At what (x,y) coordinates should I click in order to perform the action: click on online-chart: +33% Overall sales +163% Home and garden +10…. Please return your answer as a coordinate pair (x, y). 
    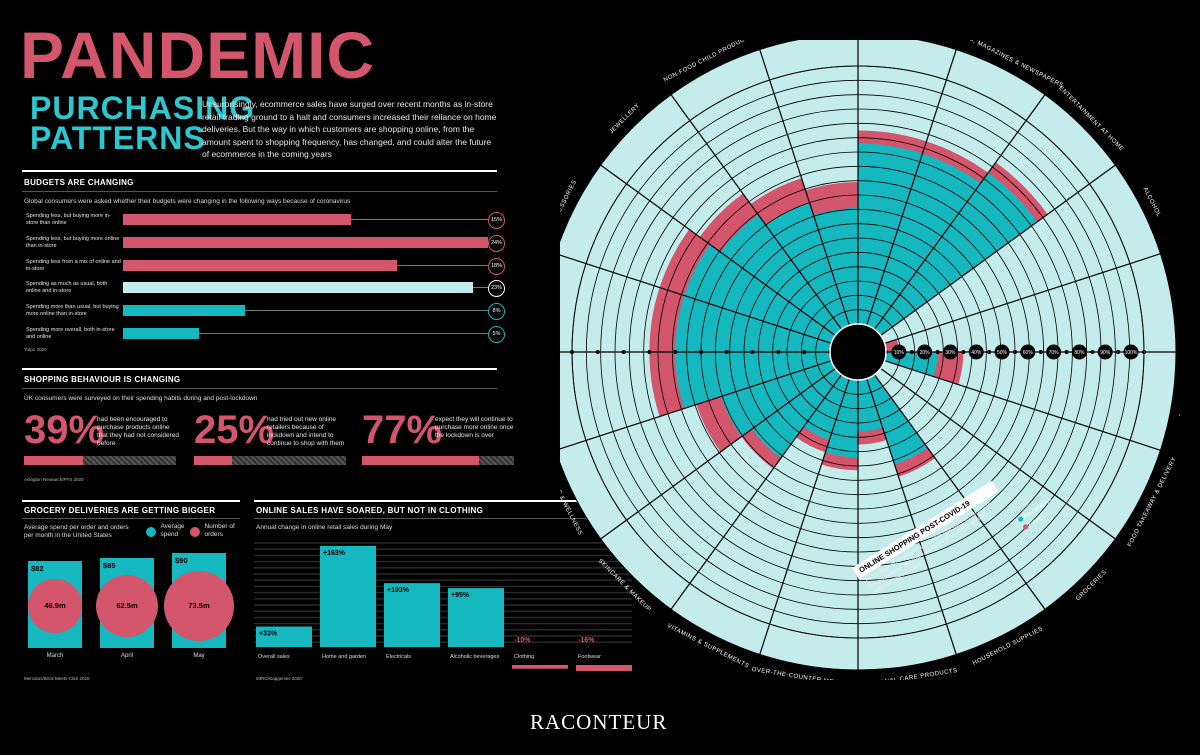
    Looking at the image, I should click on (443, 606).